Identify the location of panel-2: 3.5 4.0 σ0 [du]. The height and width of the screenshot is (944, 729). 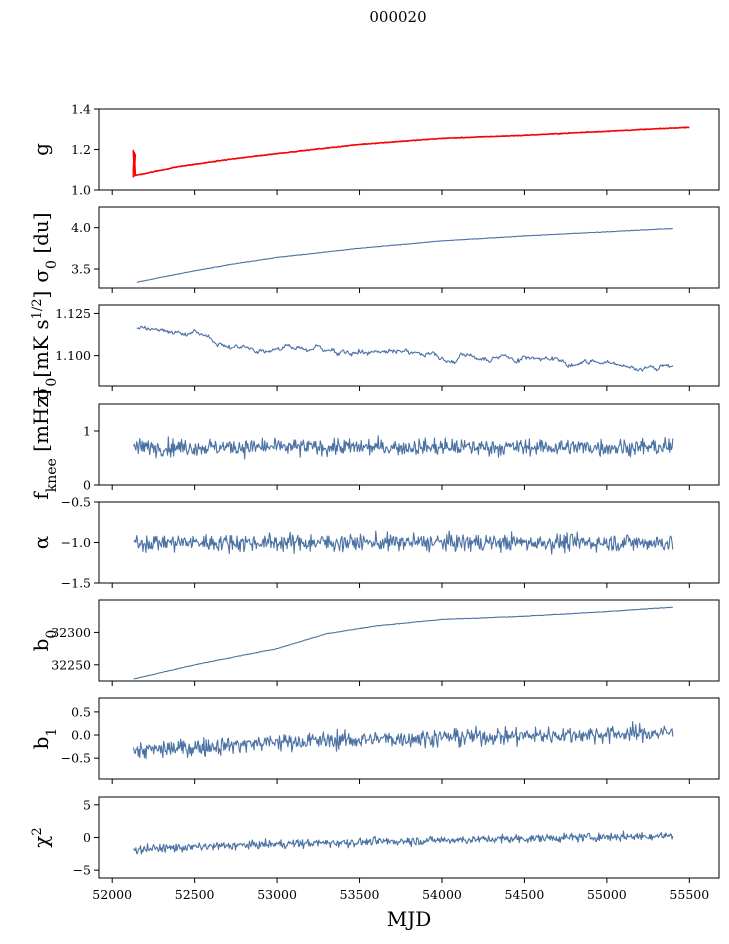
(374, 249).